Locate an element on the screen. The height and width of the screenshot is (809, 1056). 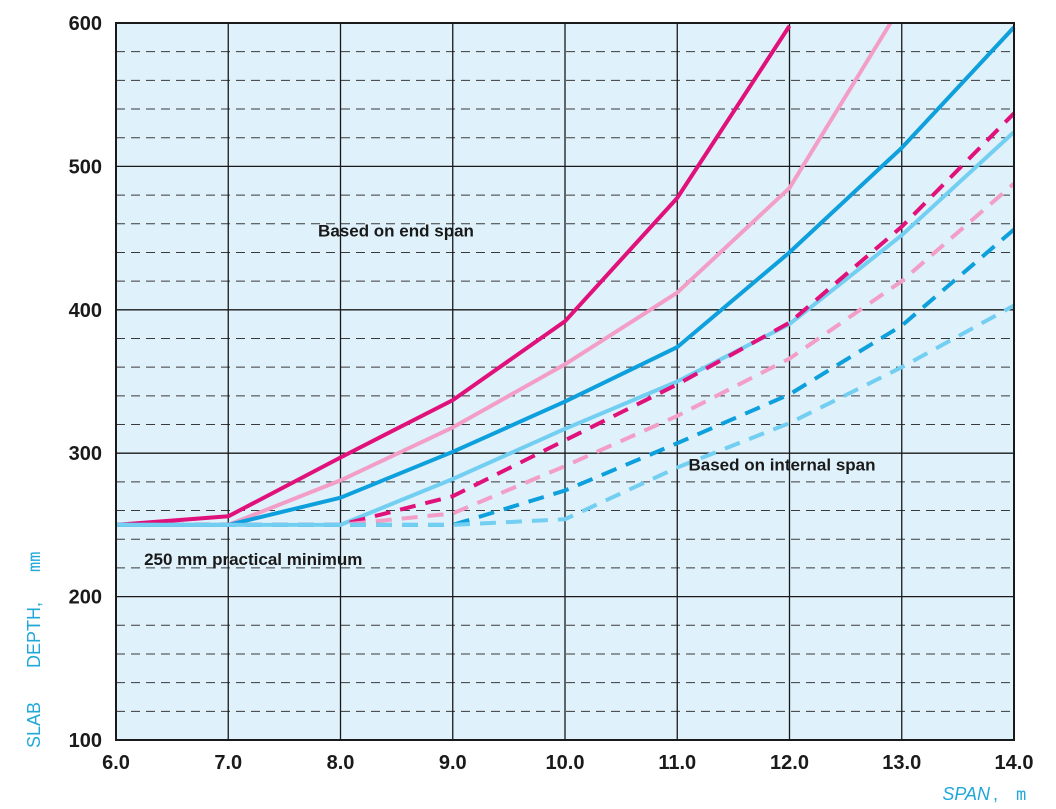
x-tick-label: 13.0 is located at coordinates (901, 763).